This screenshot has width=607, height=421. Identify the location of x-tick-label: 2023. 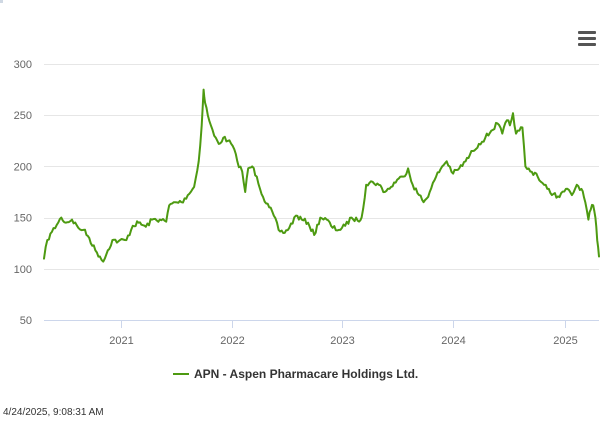
(342, 341).